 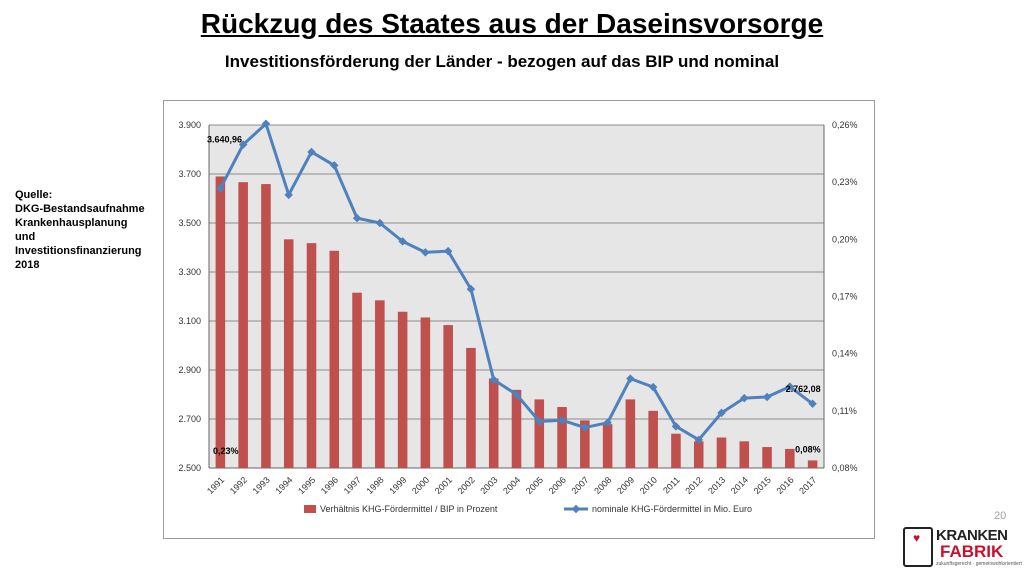 What do you see at coordinates (310, 509) in the screenshot?
I see `legend-swatch-bar` at bounding box center [310, 509].